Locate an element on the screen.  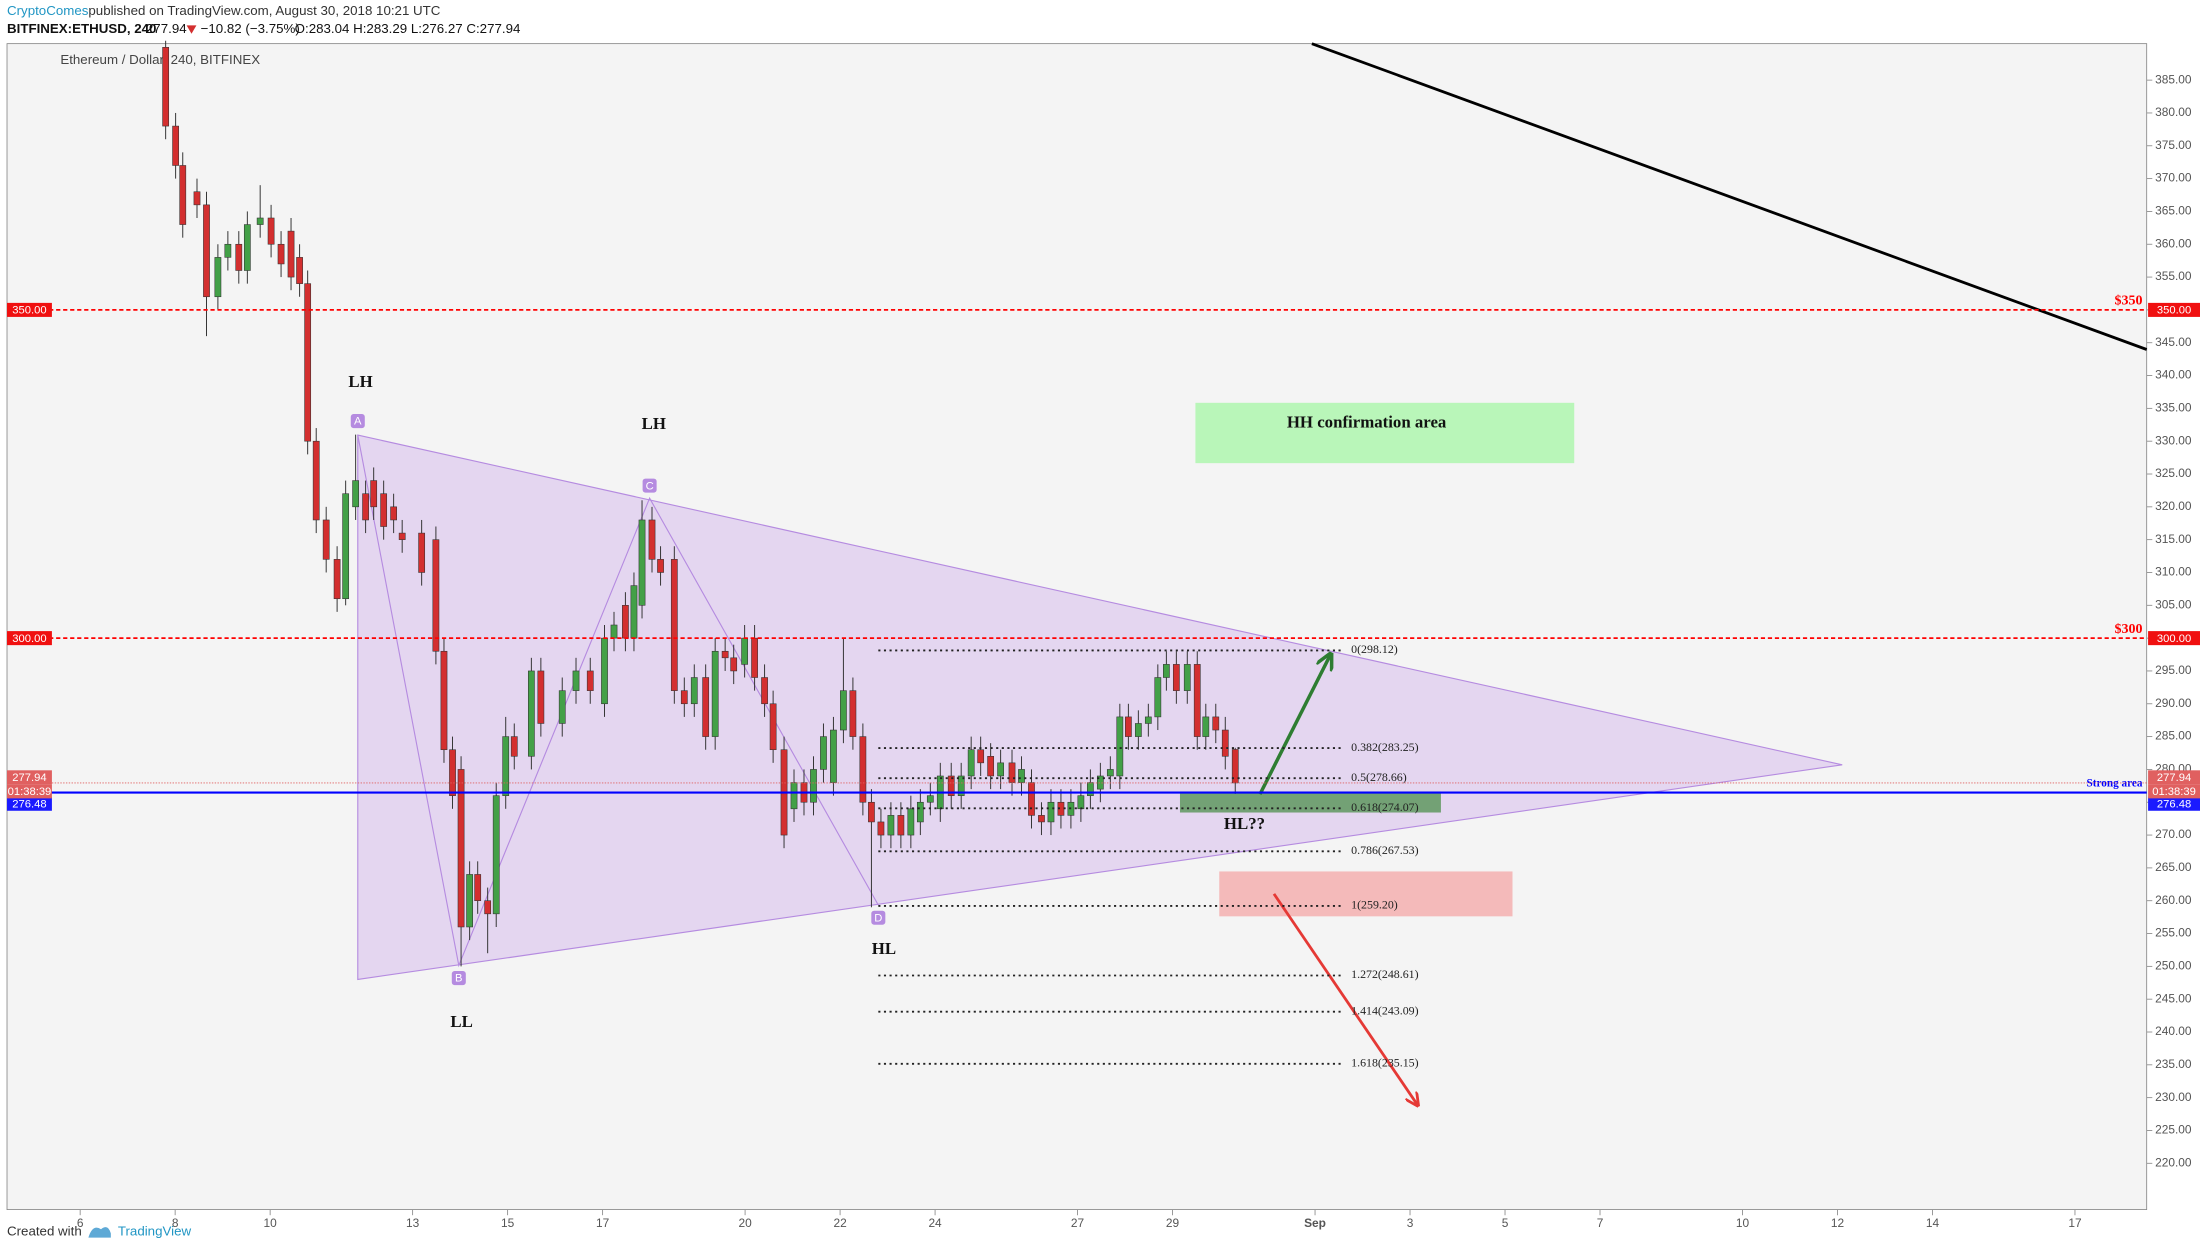
price: 277.94 is located at coordinates (166, 28).